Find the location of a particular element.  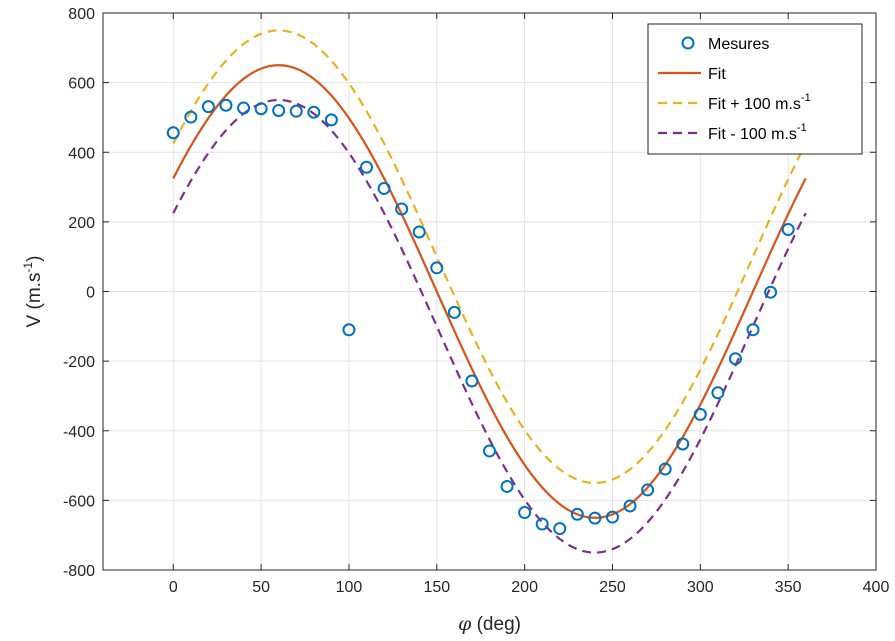

x-tick-label: 300 is located at coordinates (700, 587).